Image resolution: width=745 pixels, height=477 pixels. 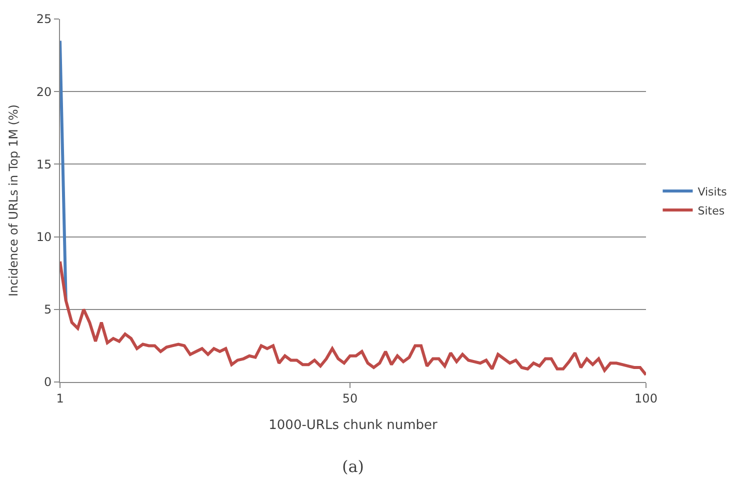 What do you see at coordinates (353, 425) in the screenshot?
I see `x-axis-title: 1000-URLs chunk number` at bounding box center [353, 425].